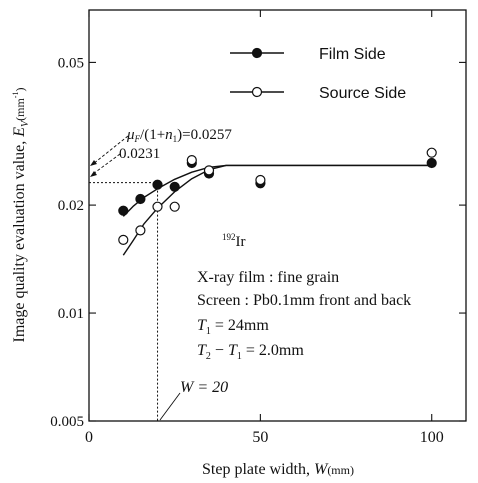 The image size is (478, 483). Describe the element at coordinates (93, 174) in the screenshot. I see `arrow-0231-head` at that location.